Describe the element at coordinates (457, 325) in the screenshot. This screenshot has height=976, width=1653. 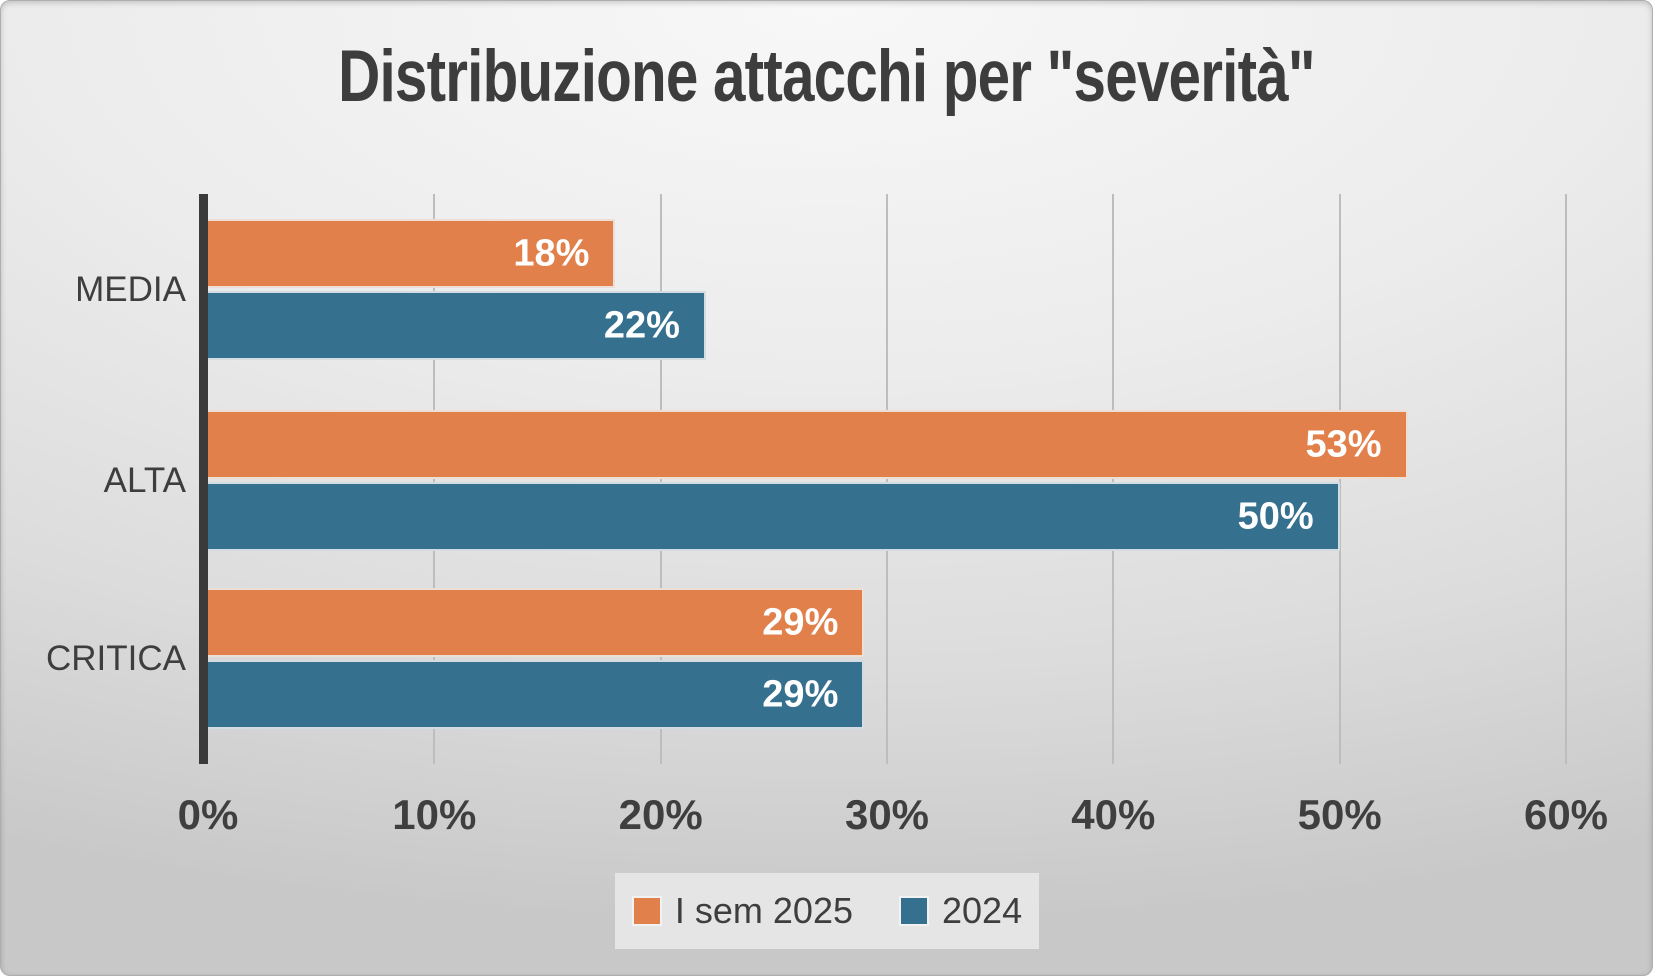
I see `bar-2024-media: 22%` at that location.